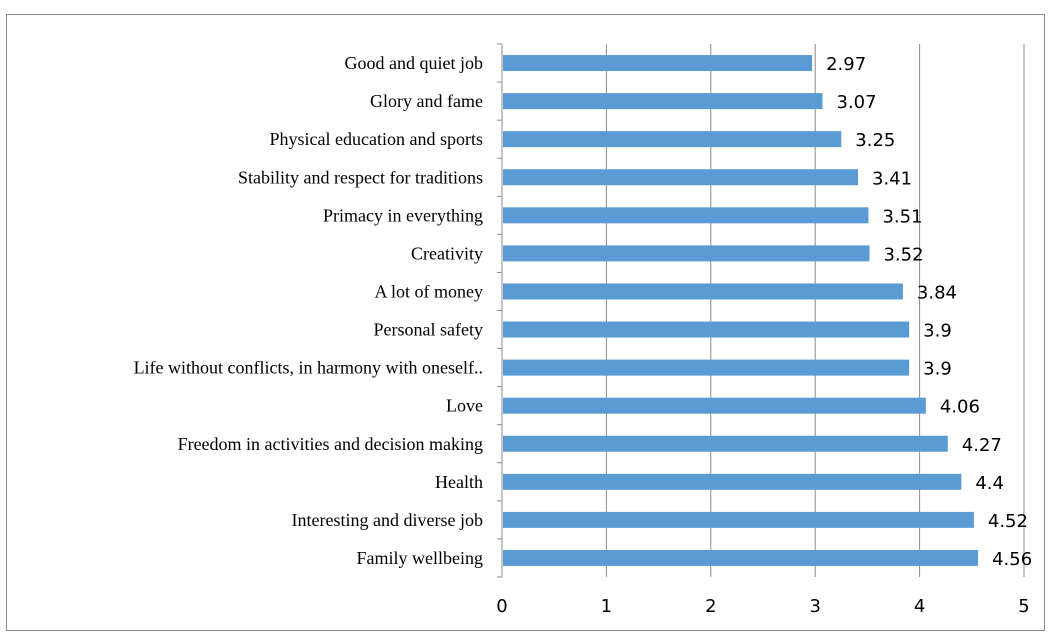 The height and width of the screenshot is (635, 1052). Describe the element at coordinates (420, 558) in the screenshot. I see `category-label: Family wellbeing` at that location.